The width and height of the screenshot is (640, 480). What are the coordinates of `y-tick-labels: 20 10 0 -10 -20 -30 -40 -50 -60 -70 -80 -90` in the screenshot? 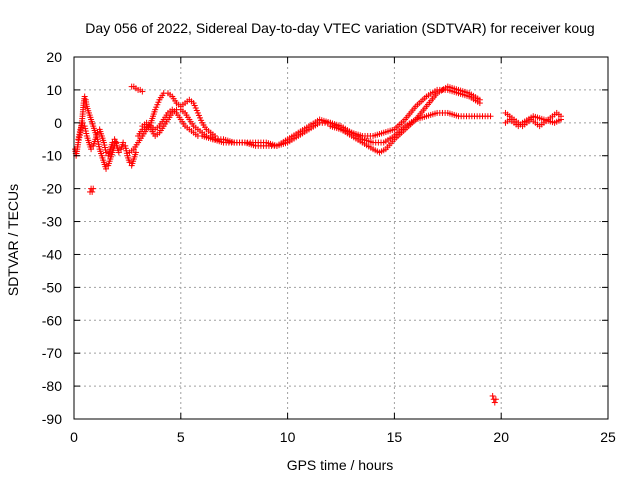 It's located at (52, 238).